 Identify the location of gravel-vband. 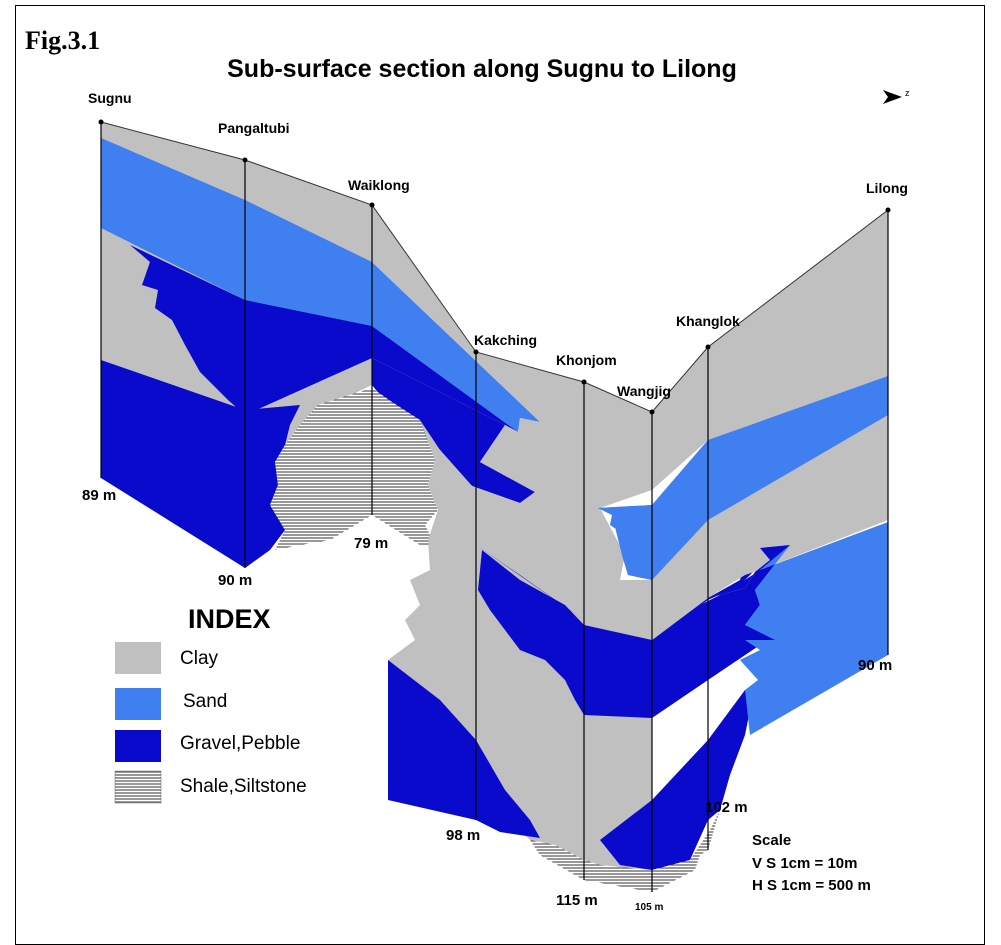
(634, 631).